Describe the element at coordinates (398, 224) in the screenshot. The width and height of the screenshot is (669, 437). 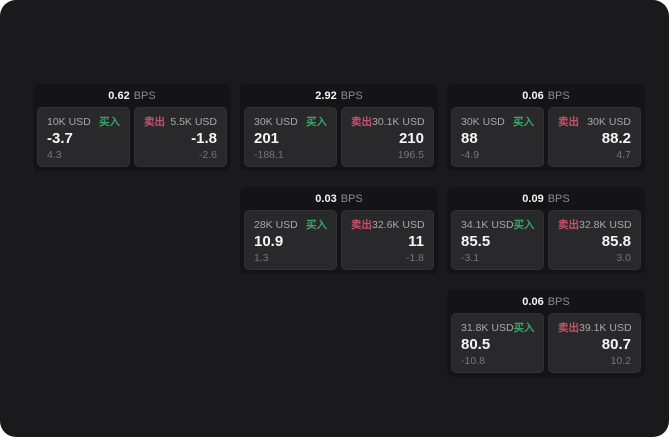
I see `sell-amount: 32.6K USD` at that location.